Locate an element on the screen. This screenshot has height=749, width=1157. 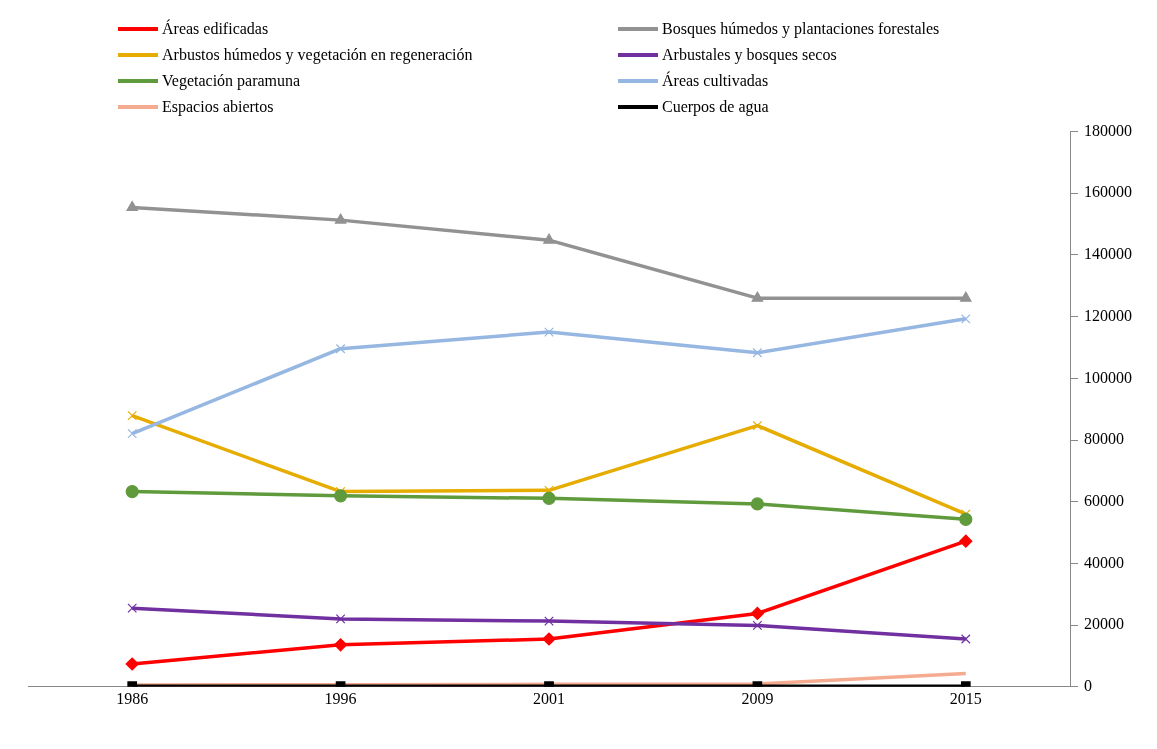
y-tick-label: 180000 is located at coordinates (1108, 130).